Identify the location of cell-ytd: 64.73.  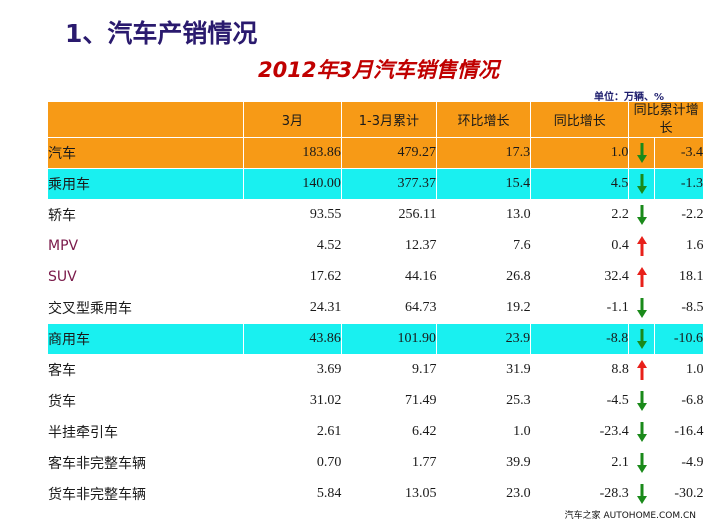
(389, 308).